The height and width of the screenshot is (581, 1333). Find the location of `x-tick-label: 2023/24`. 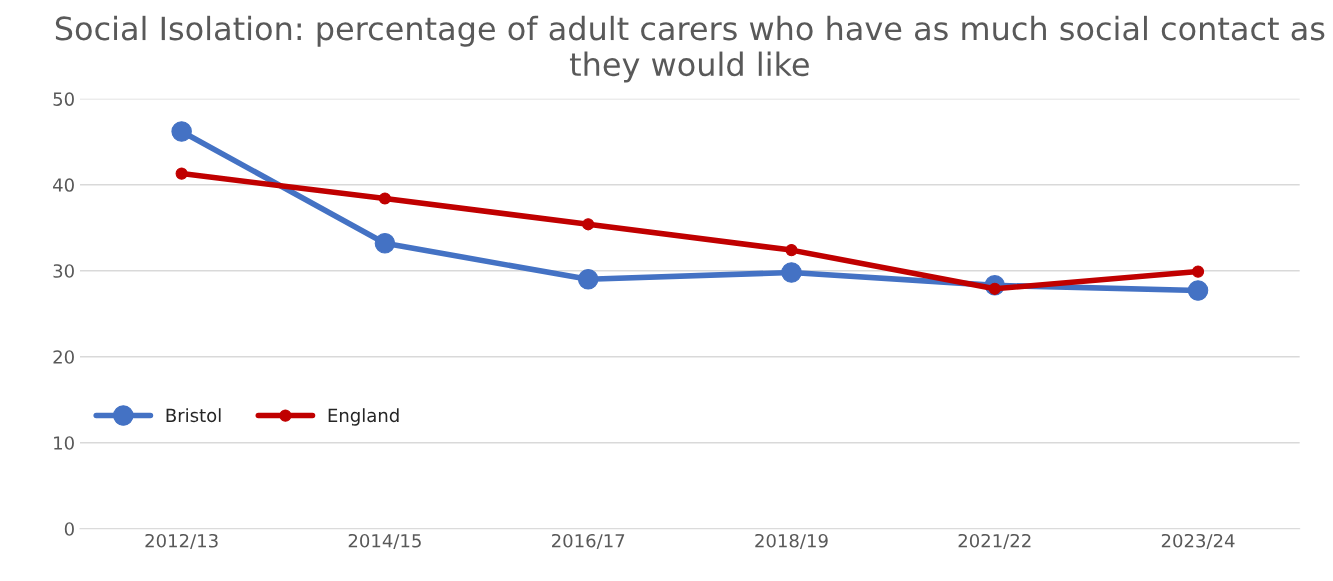

x-tick-label: 2023/24 is located at coordinates (1198, 541).